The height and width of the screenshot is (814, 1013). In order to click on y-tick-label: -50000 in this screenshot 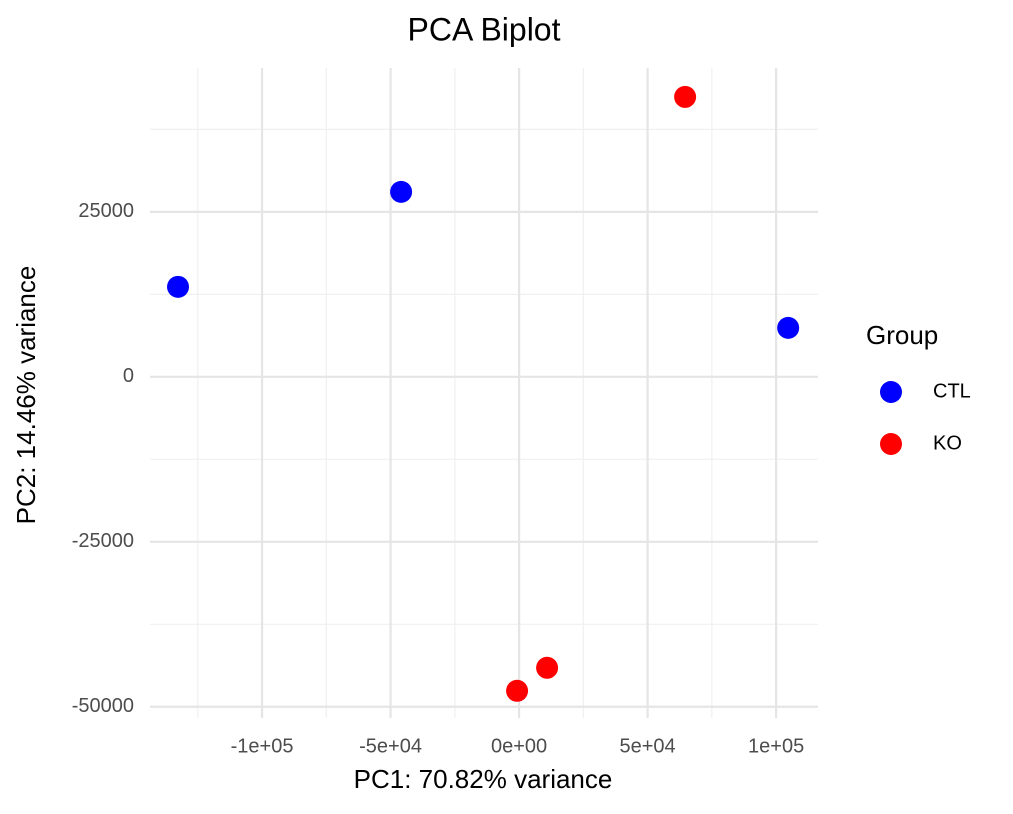, I will do `click(103, 706)`.